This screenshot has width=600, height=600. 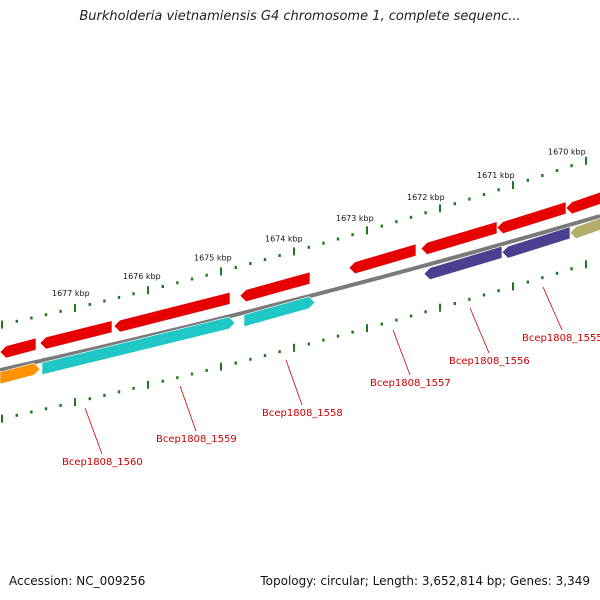 I want to click on scale-label: 1670 kbp, so click(x=567, y=152).